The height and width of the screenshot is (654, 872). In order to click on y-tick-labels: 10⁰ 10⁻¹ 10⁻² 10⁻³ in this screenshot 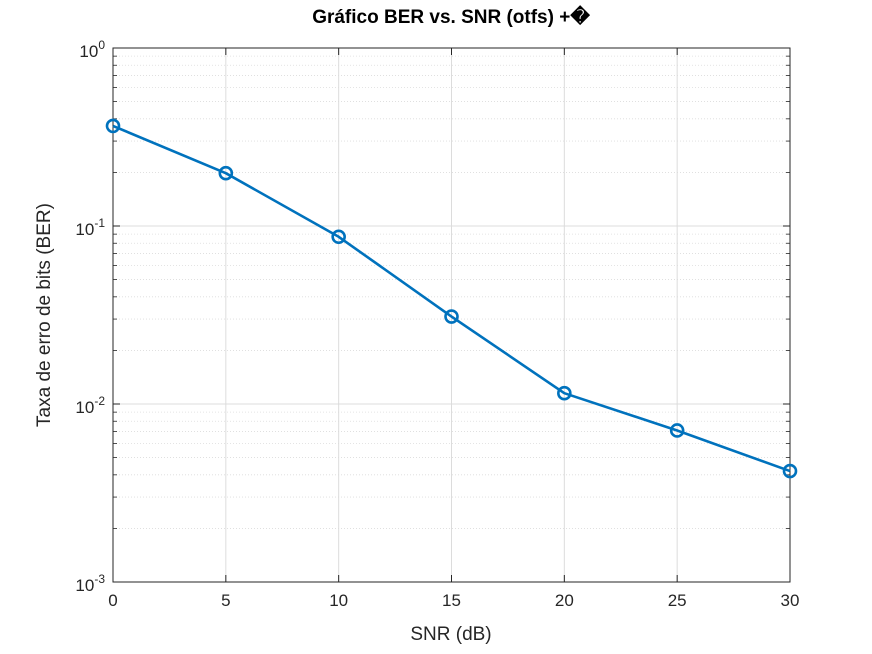, I will do `click(90, 316)`.